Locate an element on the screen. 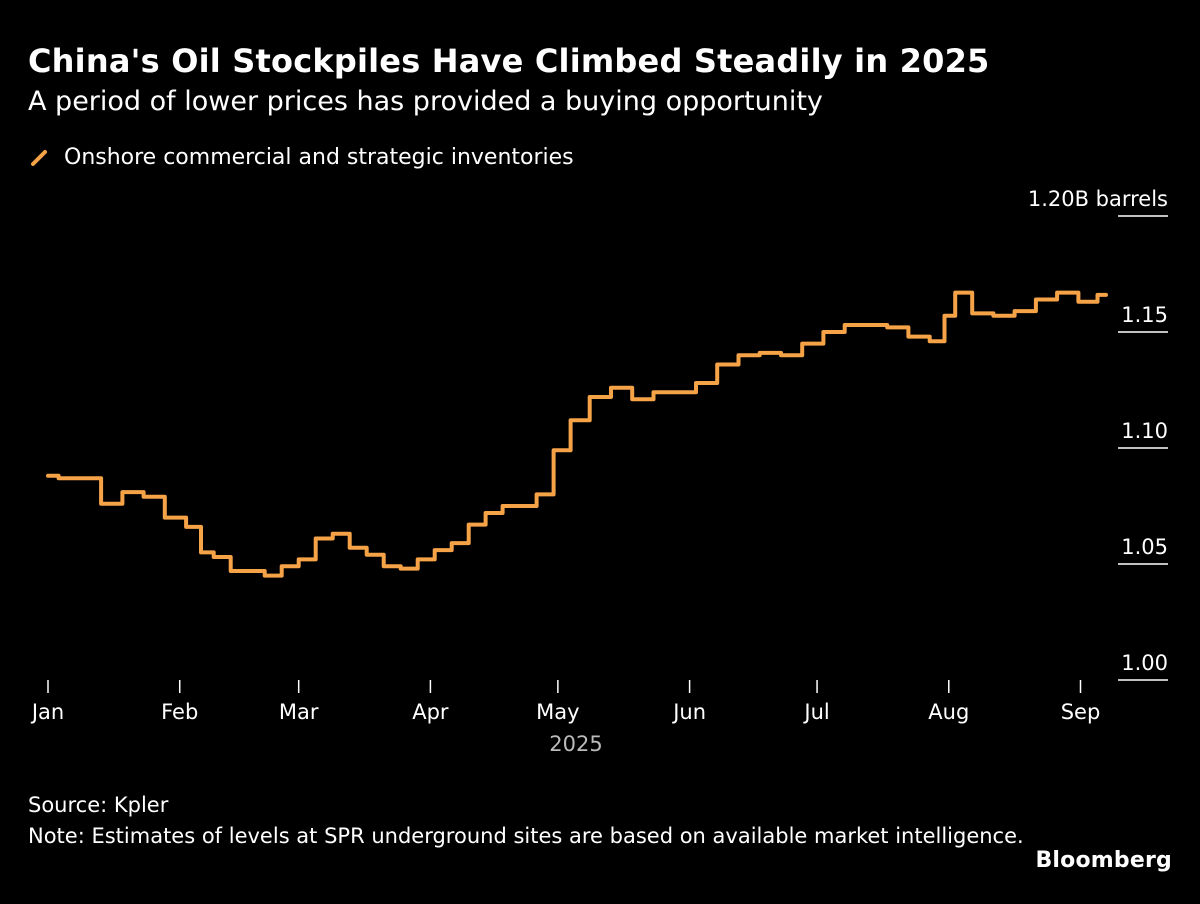 The width and height of the screenshot is (1200, 904). x-tick-label: Apr is located at coordinates (430, 712).